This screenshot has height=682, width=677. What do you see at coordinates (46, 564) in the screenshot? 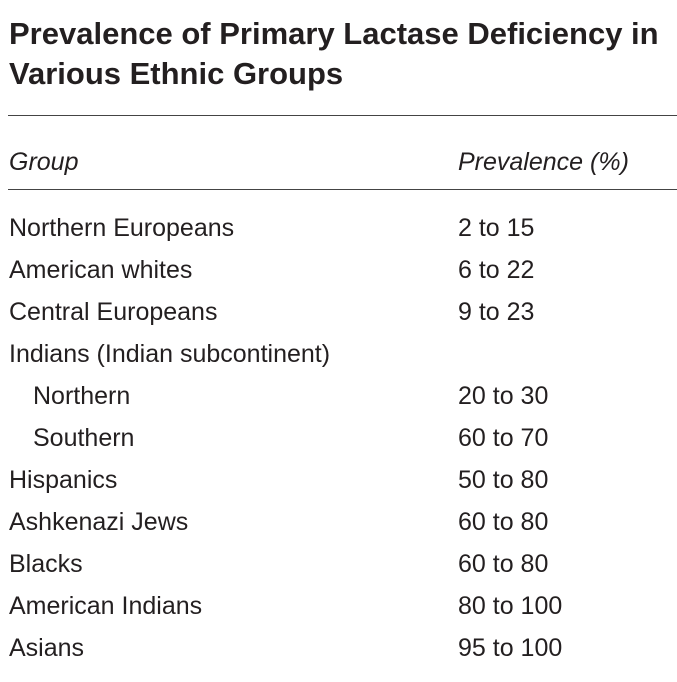
I see `group-cell: Blacks` at bounding box center [46, 564].